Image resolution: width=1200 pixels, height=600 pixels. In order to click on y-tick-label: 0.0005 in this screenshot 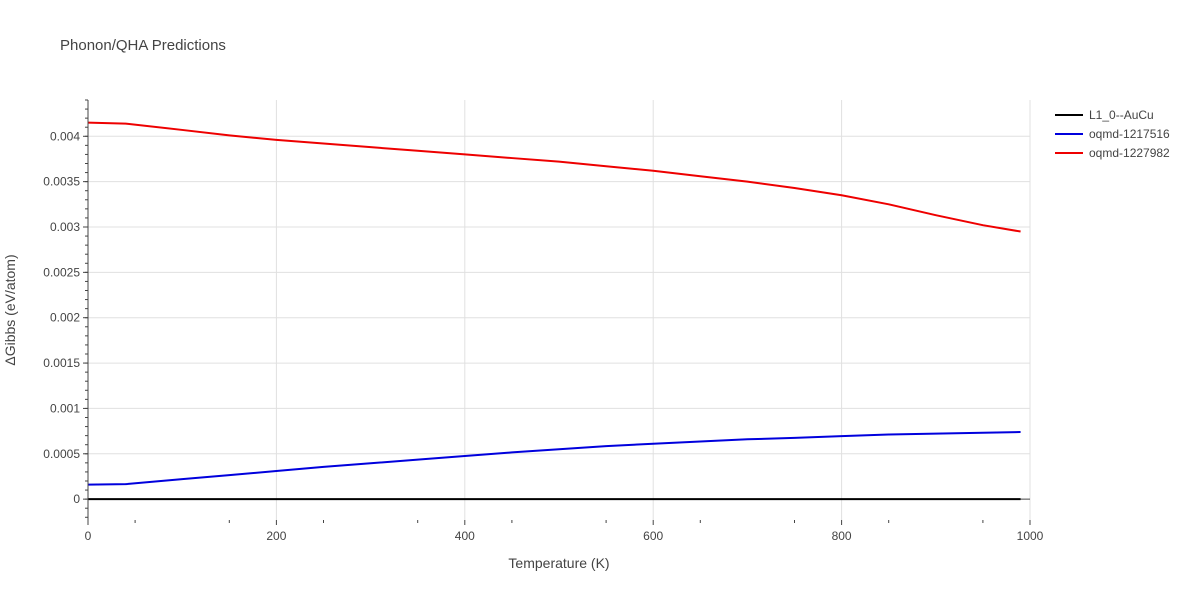, I will do `click(61, 454)`.